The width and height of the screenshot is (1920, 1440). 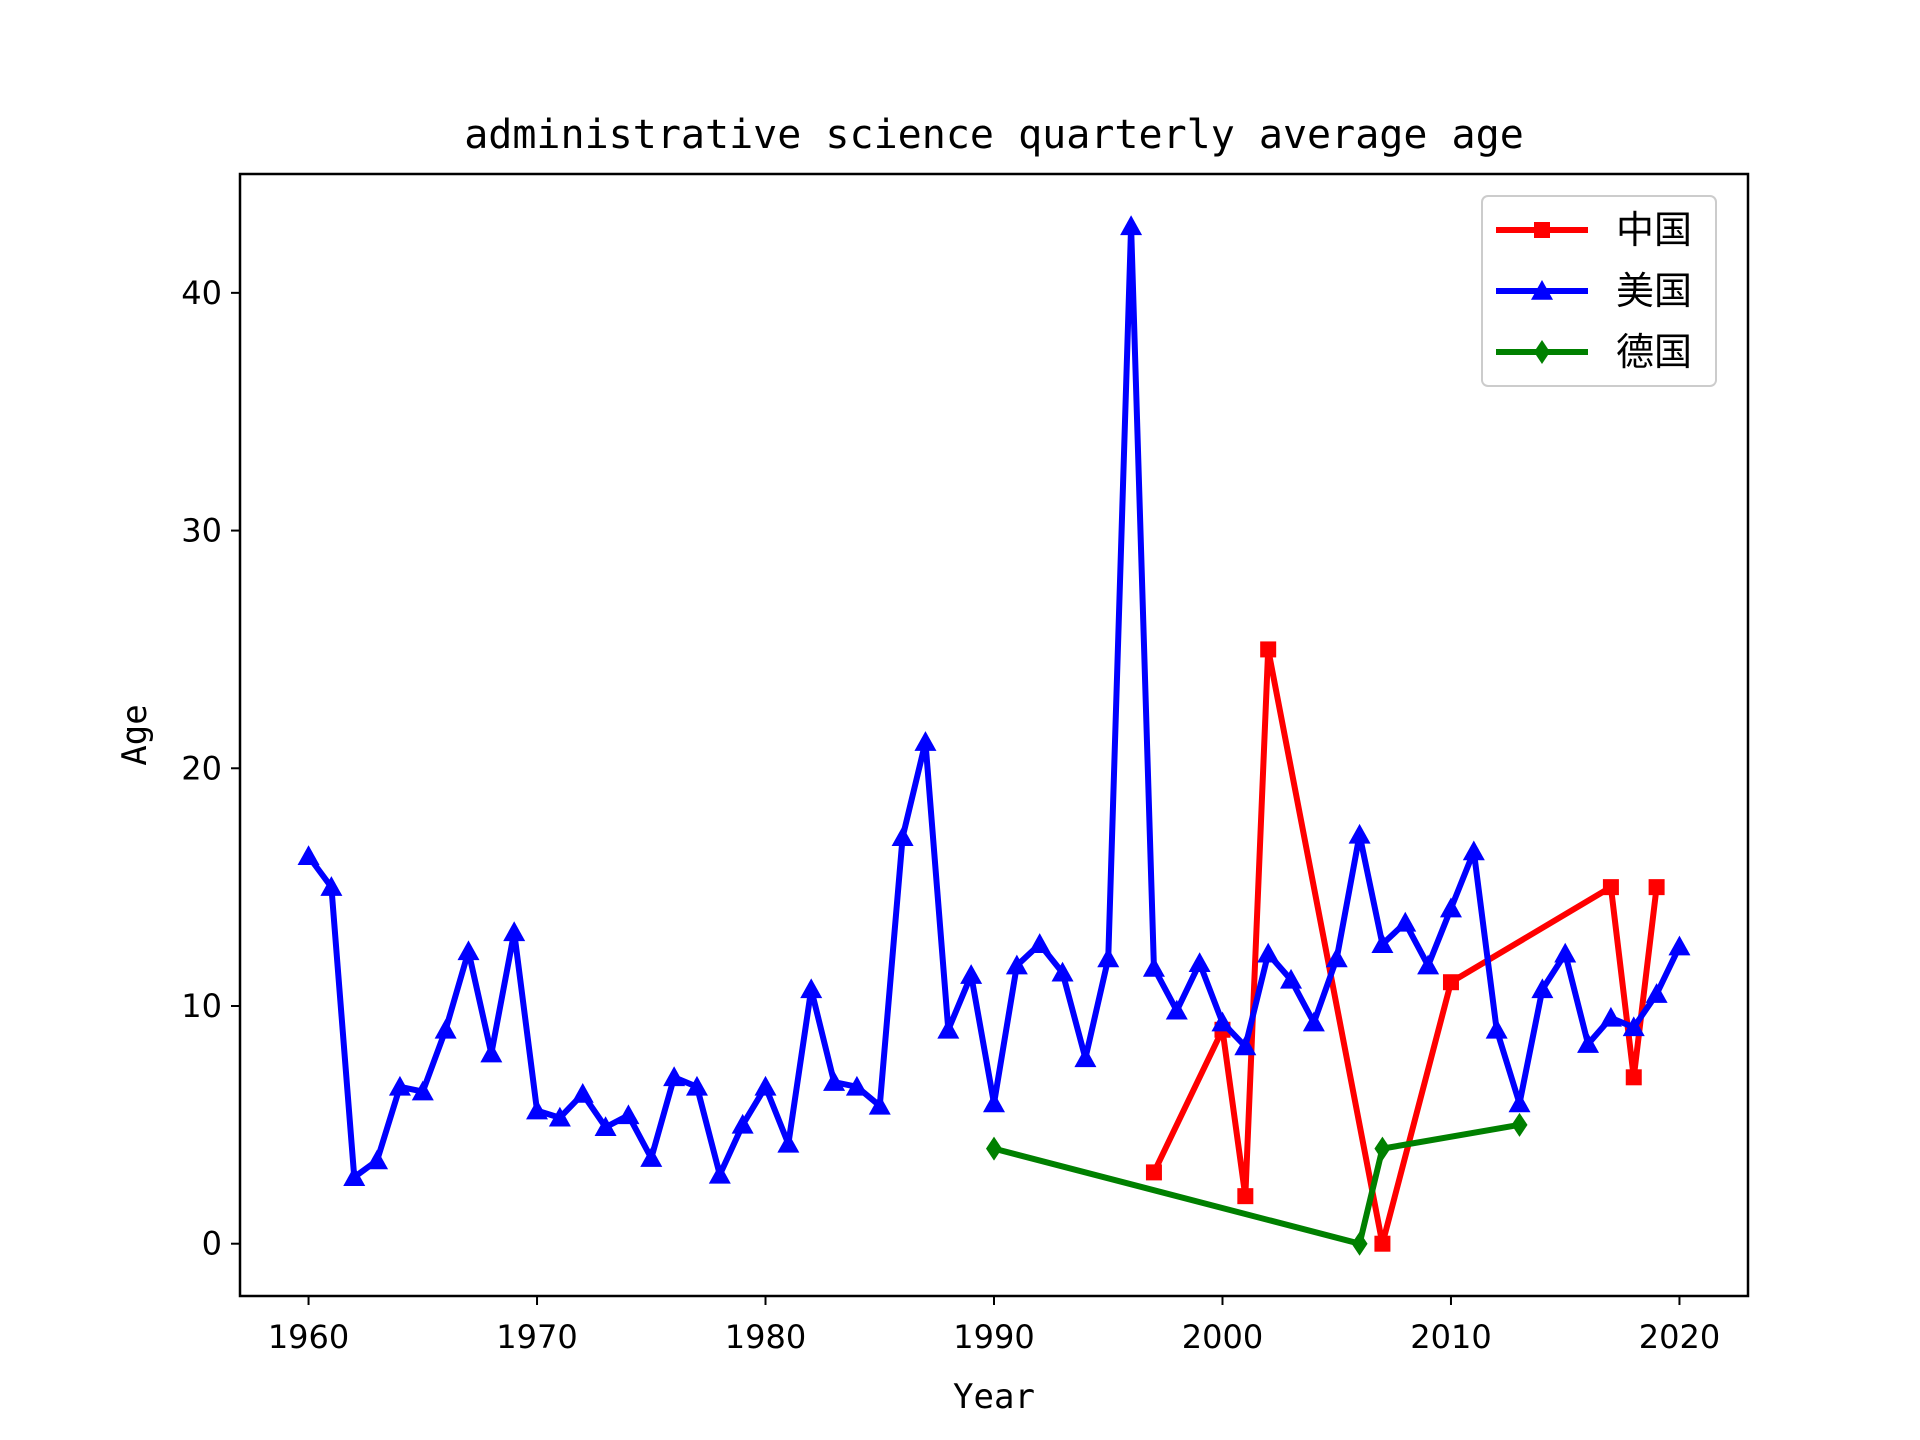 What do you see at coordinates (1450, 1337) in the screenshot?
I see `x-tick-label: 2010` at bounding box center [1450, 1337].